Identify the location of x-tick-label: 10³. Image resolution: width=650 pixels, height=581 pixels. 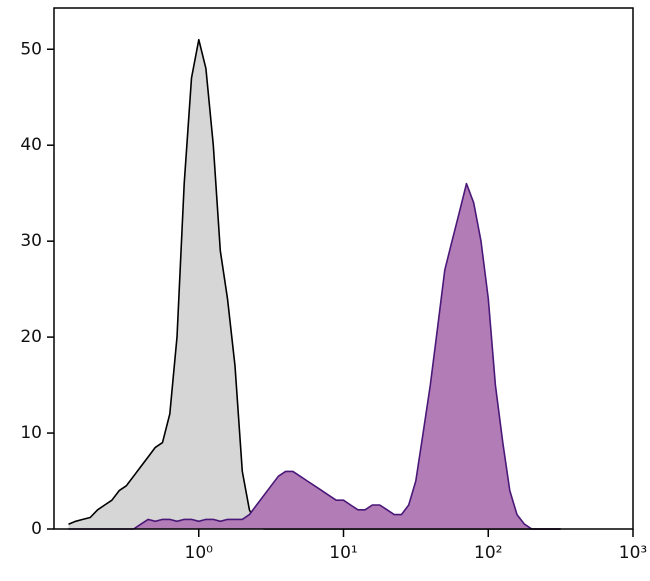
(633, 553).